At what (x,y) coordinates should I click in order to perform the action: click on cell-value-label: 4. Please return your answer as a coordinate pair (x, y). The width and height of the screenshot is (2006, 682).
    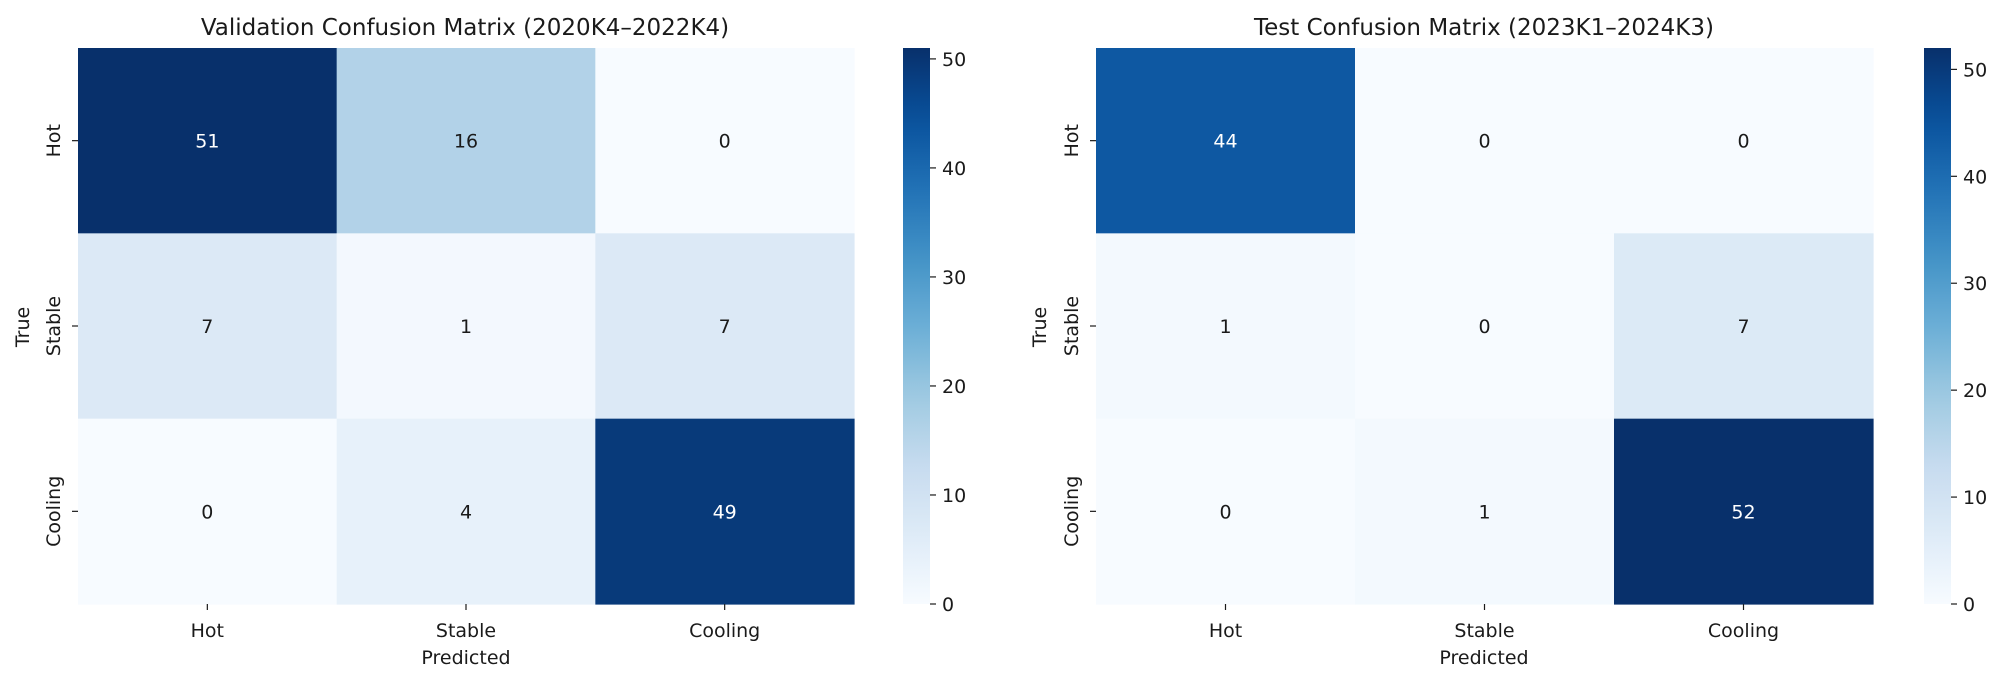
    Looking at the image, I should click on (466, 512).